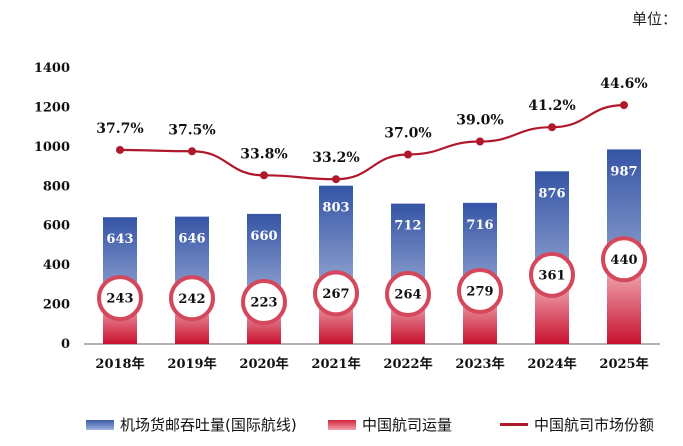  I want to click on badge-value-label: 242, so click(191, 299).